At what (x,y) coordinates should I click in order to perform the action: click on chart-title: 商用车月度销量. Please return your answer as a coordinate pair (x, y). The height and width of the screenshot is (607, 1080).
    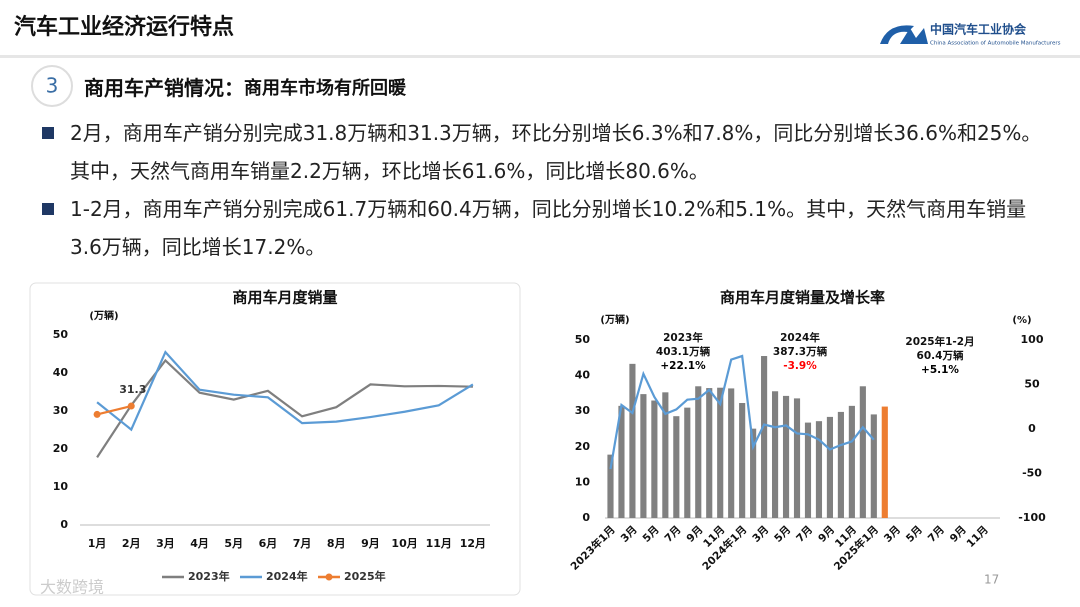
    Looking at the image, I should click on (284, 298).